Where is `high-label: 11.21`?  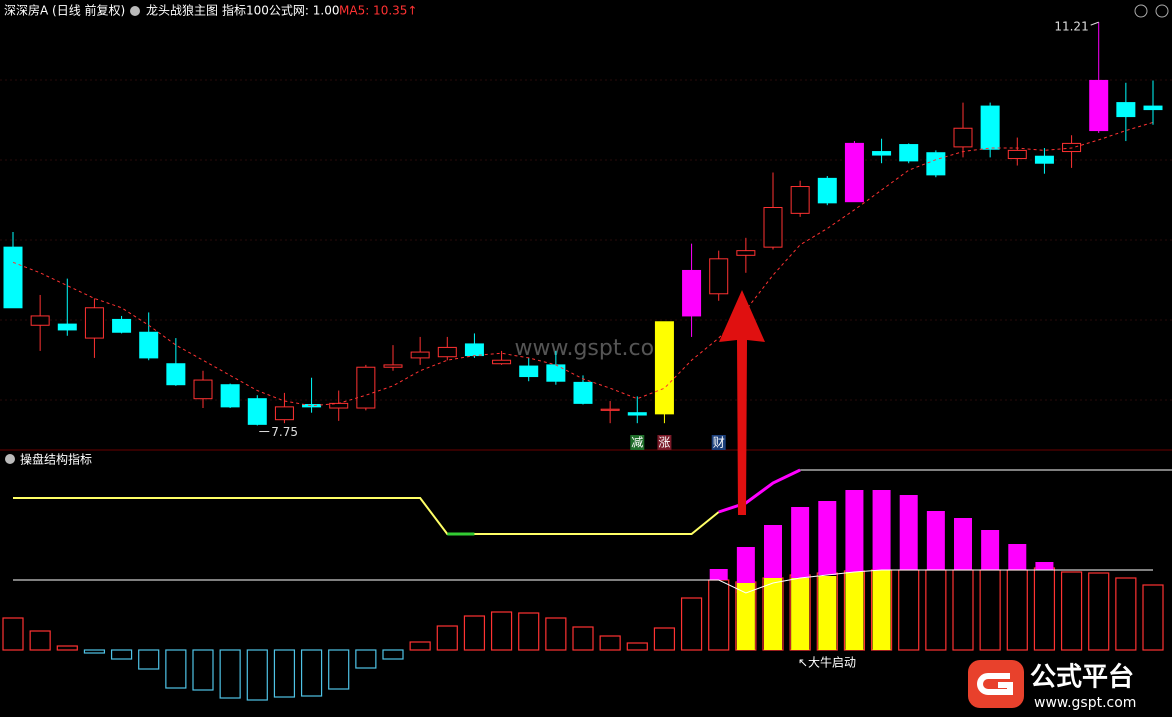
high-label: 11.21 is located at coordinates (1071, 27).